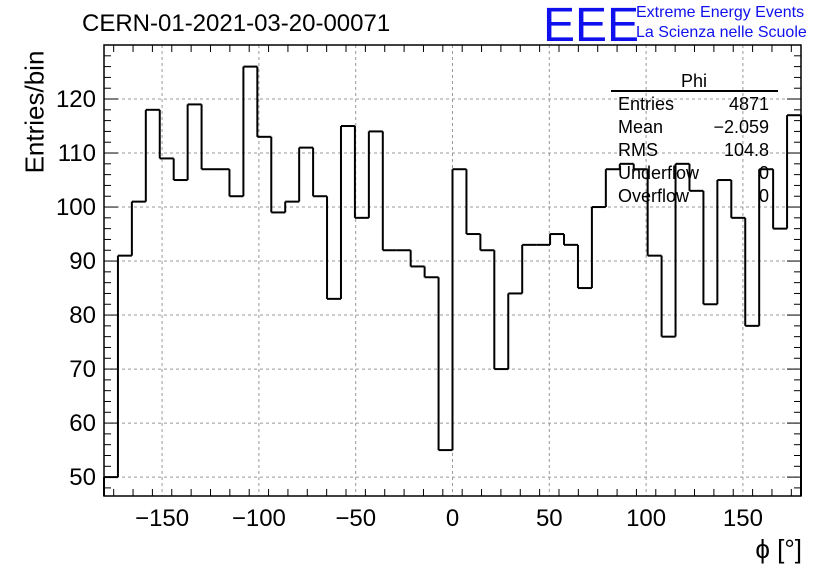  I want to click on stats-label: Overflow, so click(654, 196).